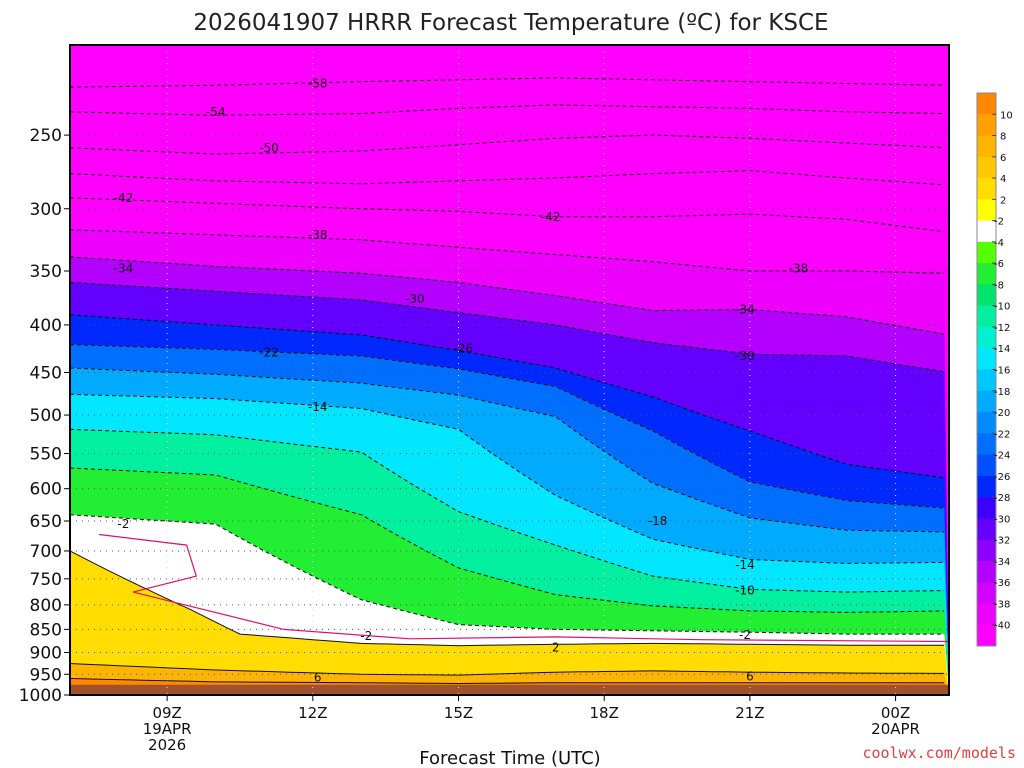 The width and height of the screenshot is (1024, 768). What do you see at coordinates (312, 713) in the screenshot?
I see `xtick-label: 12Z` at bounding box center [312, 713].